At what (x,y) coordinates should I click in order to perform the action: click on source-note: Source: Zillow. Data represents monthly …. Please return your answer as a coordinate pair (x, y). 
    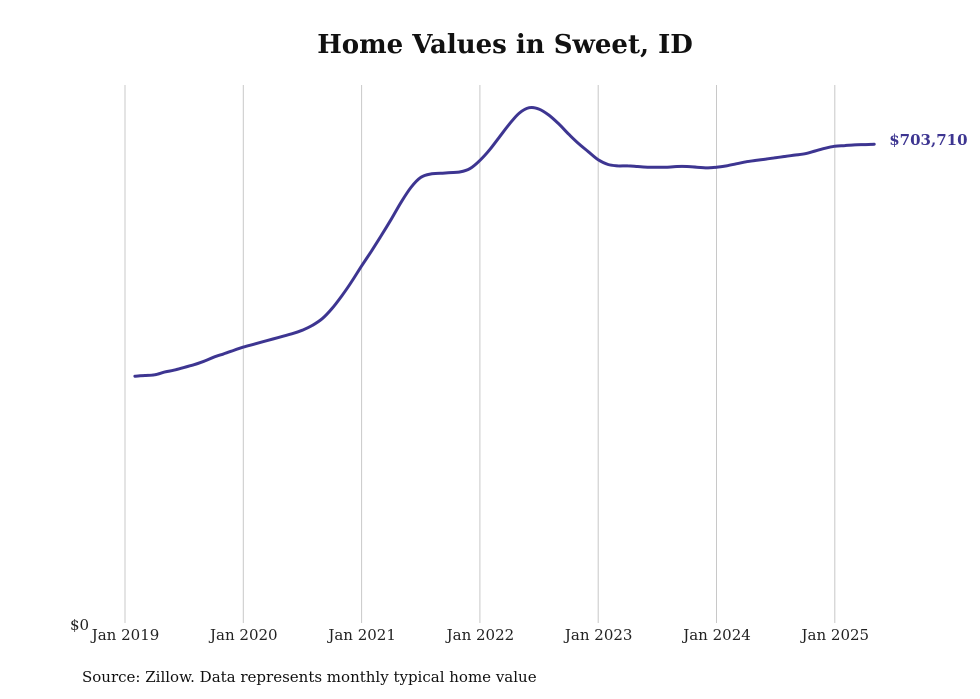
    Looking at the image, I should click on (309, 677).